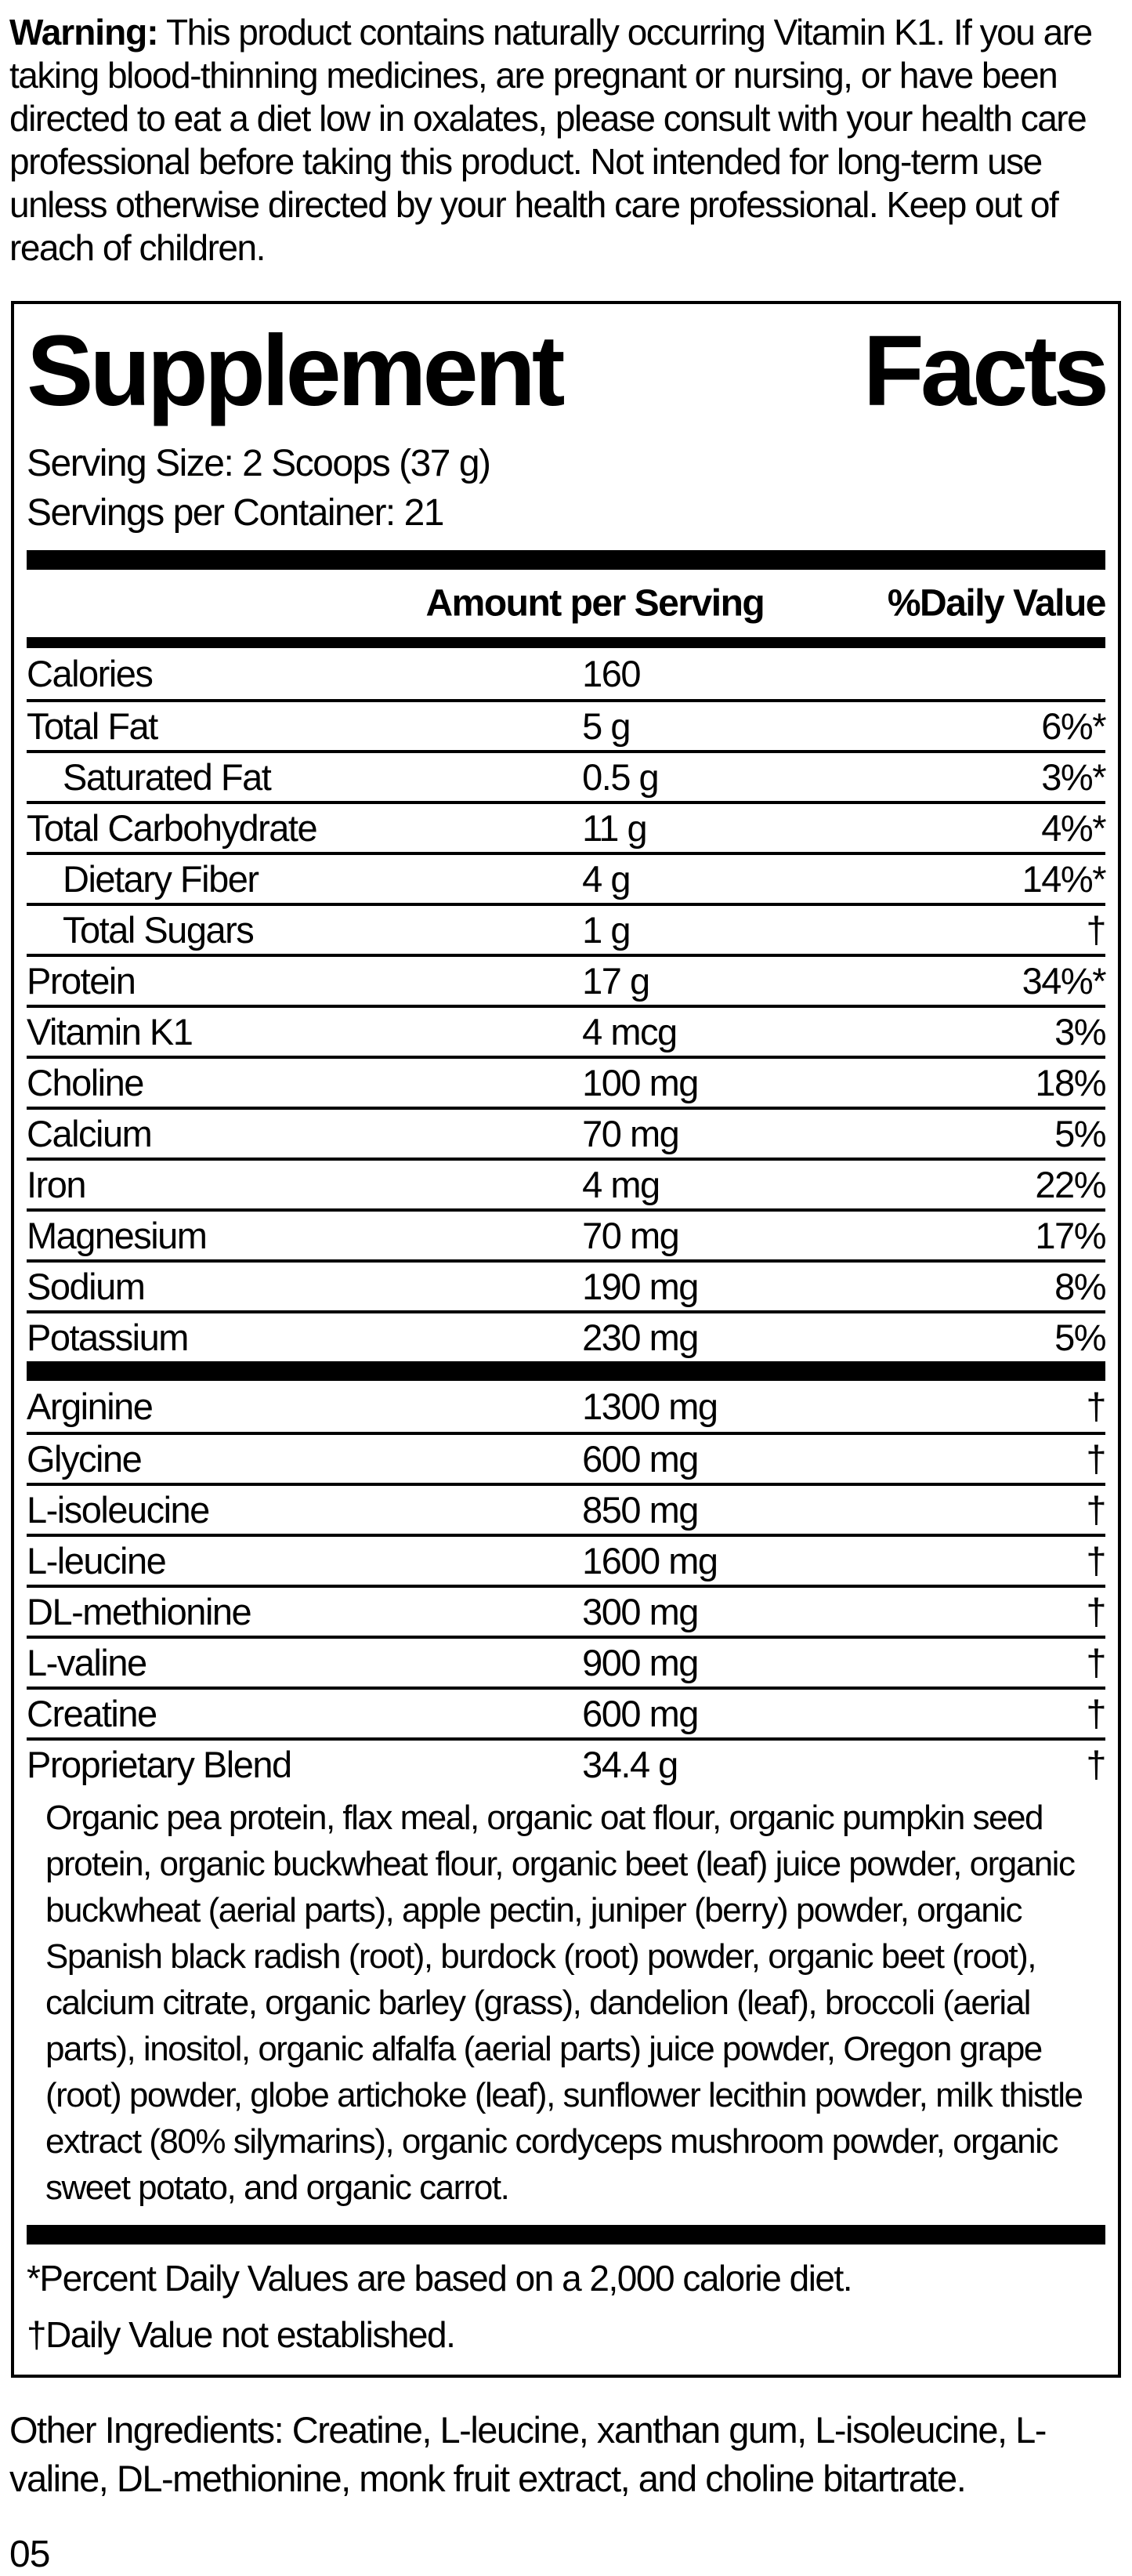 The width and height of the screenshot is (1132, 2576). What do you see at coordinates (108, 1337) in the screenshot?
I see `nutrient-name: Potassium` at bounding box center [108, 1337].